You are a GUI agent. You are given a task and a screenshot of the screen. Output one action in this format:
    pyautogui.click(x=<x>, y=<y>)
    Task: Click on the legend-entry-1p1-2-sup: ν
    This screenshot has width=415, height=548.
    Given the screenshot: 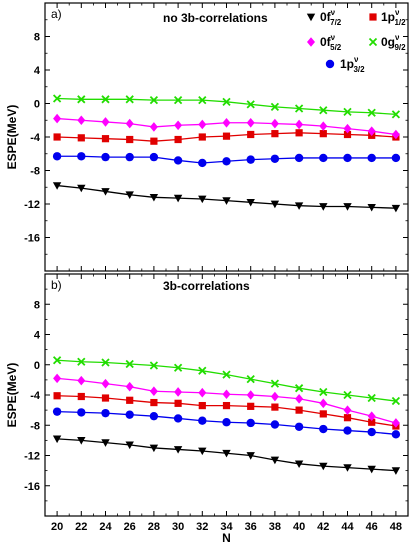 What is the action you would take?
    pyautogui.click(x=397, y=12)
    